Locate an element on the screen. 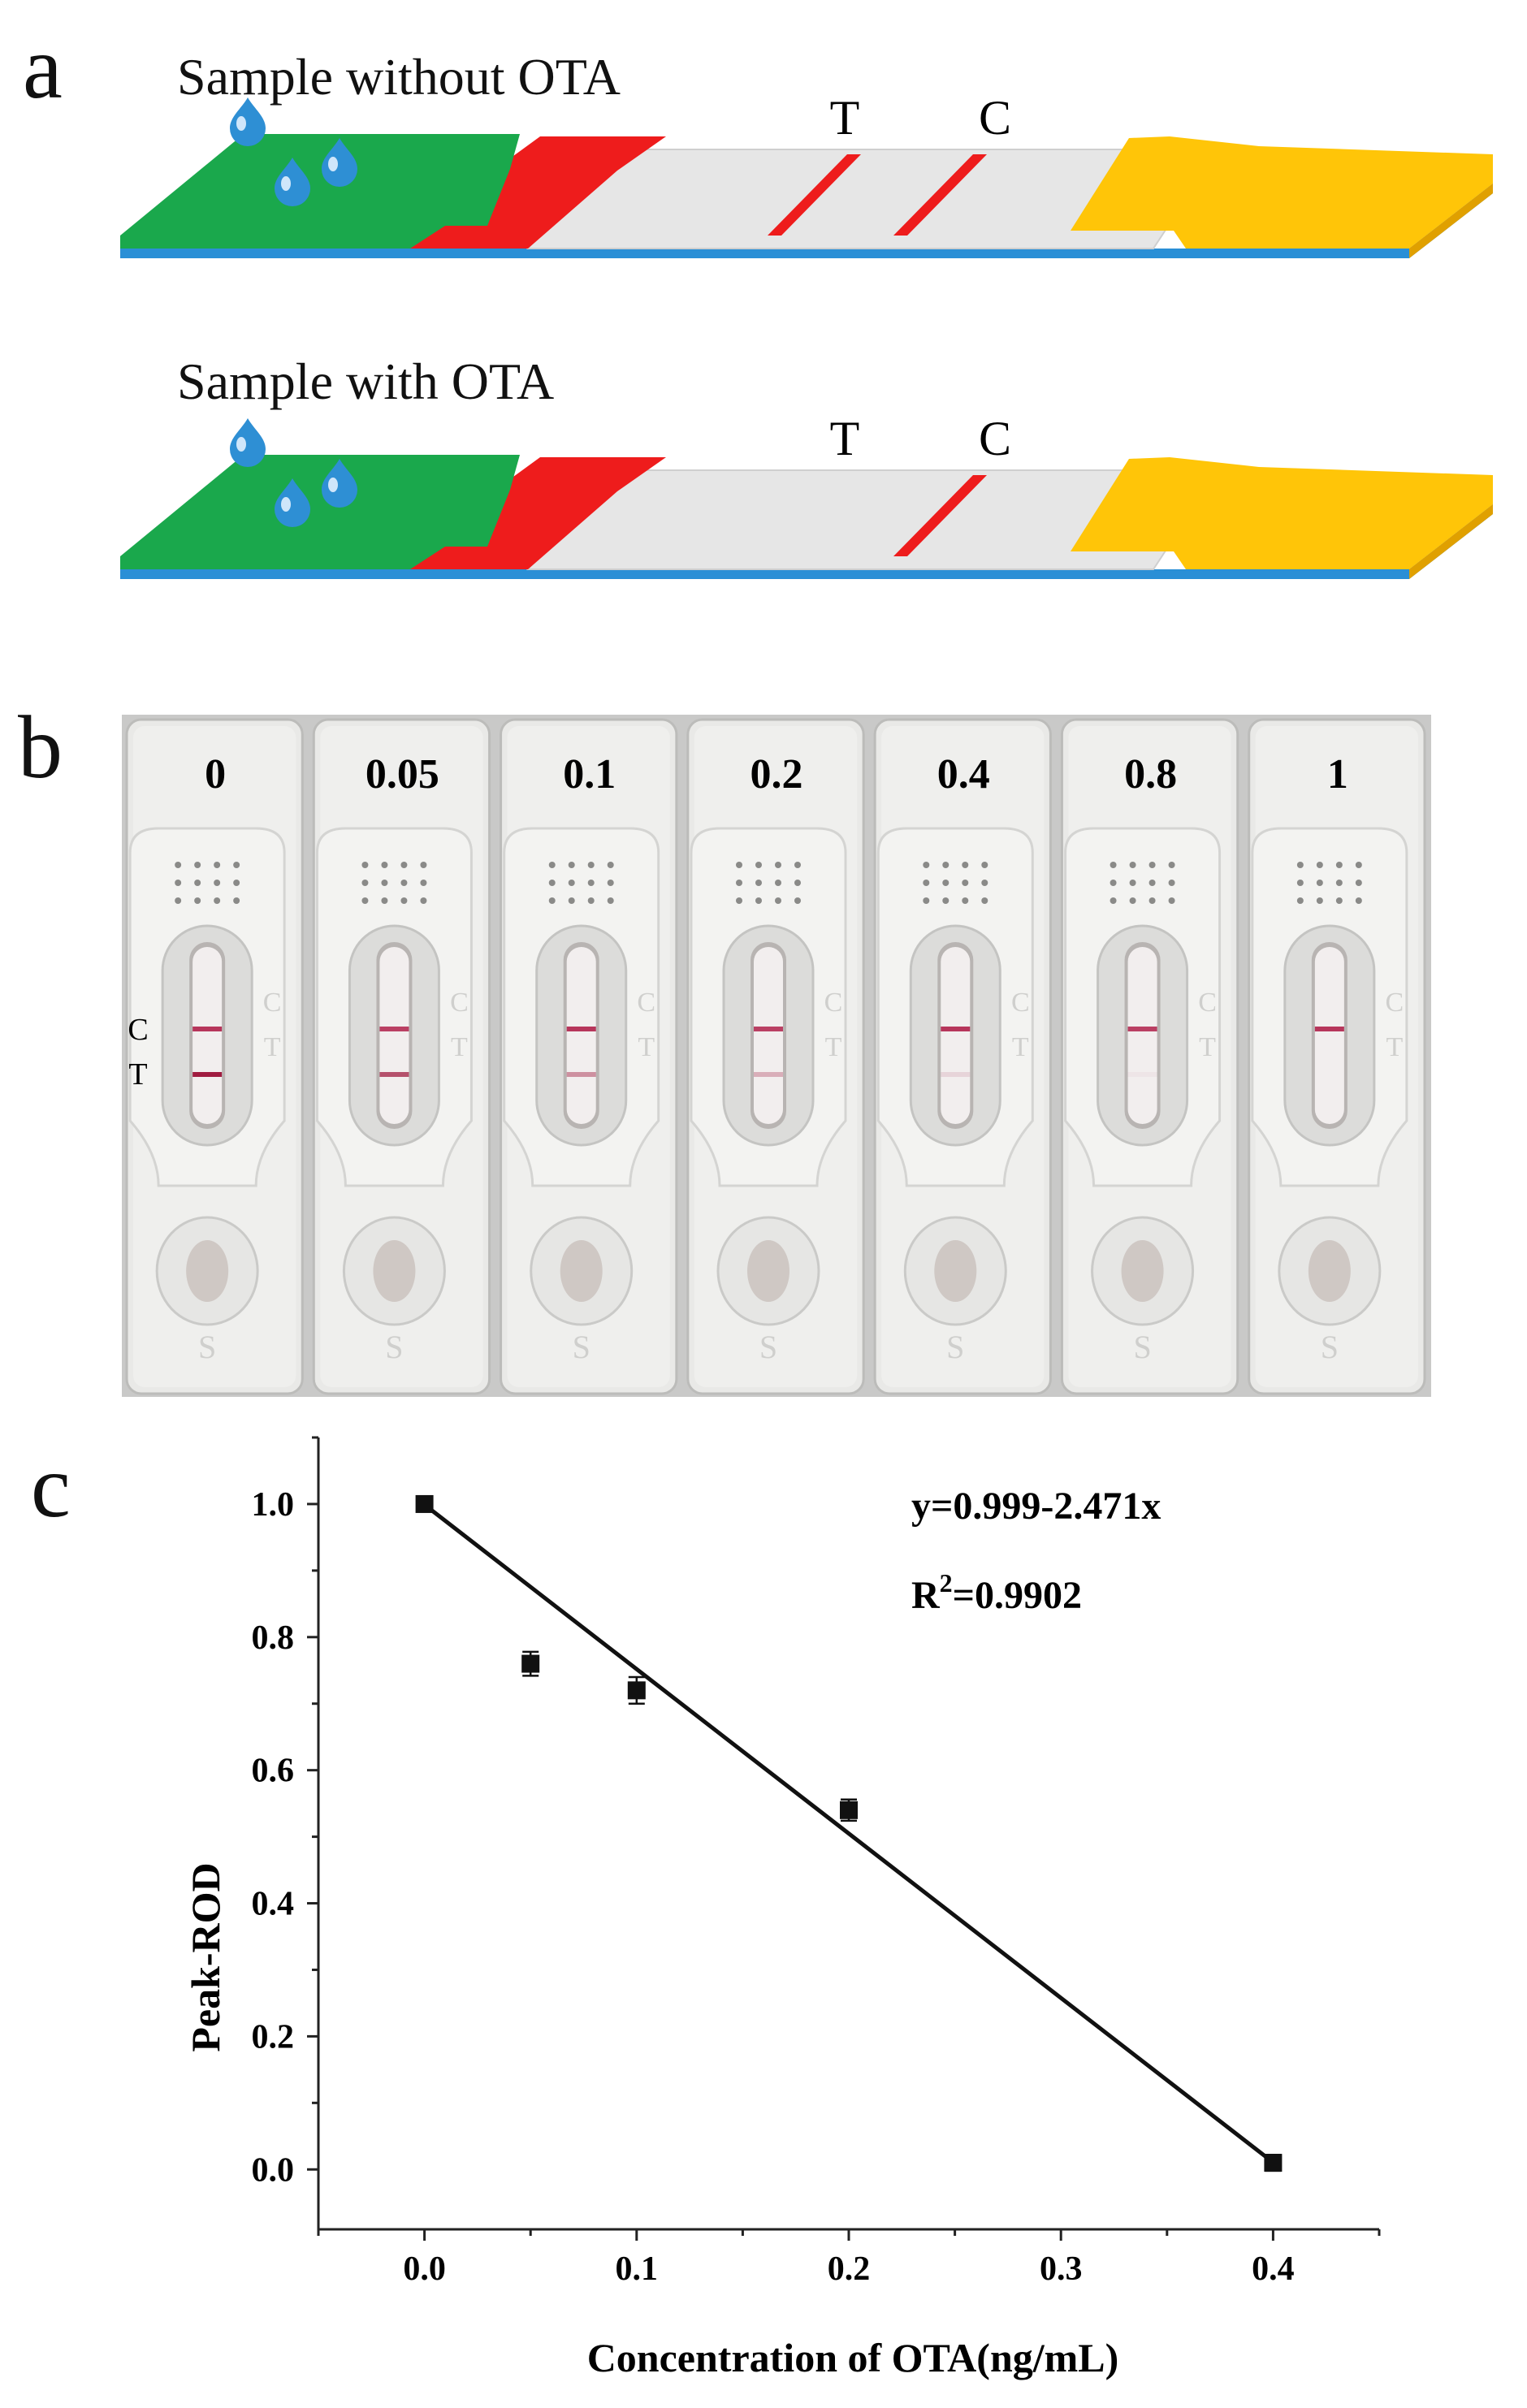  y-tick-label: 0.4 is located at coordinates (273, 1904).